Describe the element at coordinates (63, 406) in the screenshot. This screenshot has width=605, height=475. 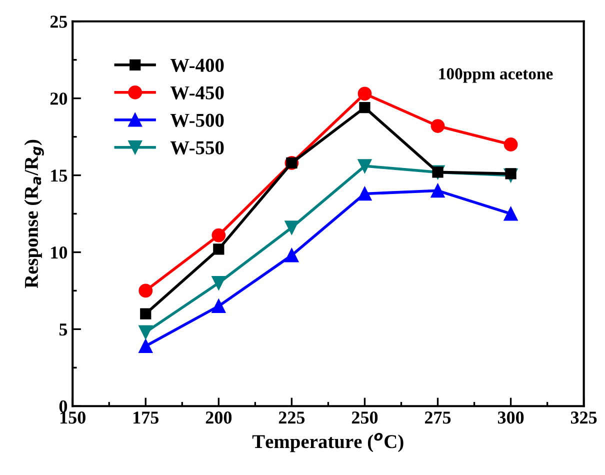
I see `y-tick-label: 0` at that location.